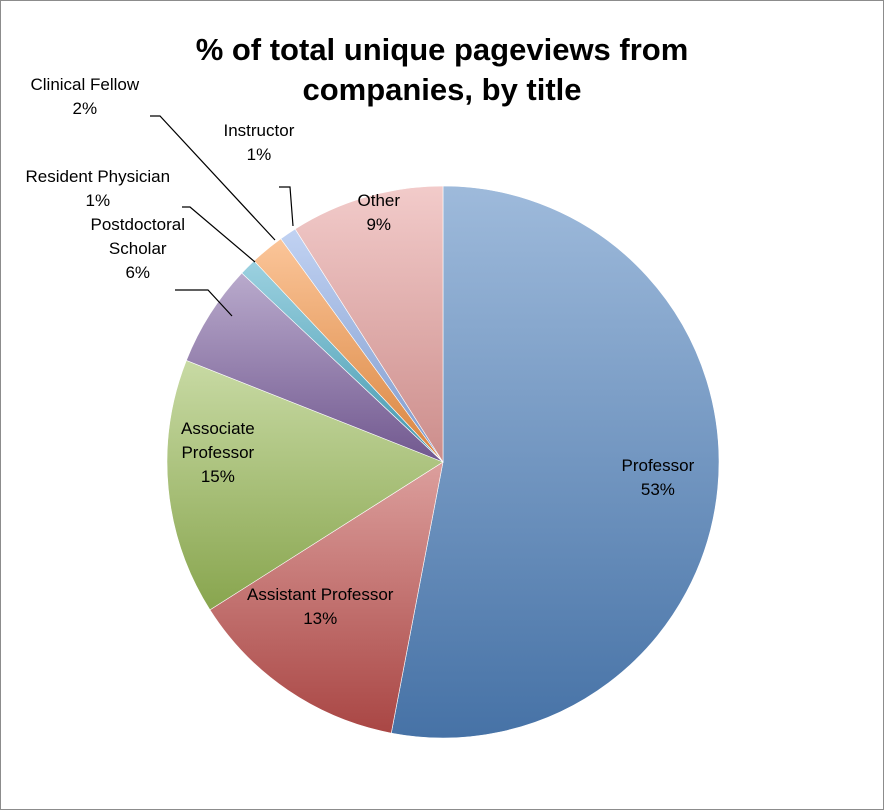  Describe the element at coordinates (259, 130) in the screenshot. I see `data-label-line: Instructor` at that location.